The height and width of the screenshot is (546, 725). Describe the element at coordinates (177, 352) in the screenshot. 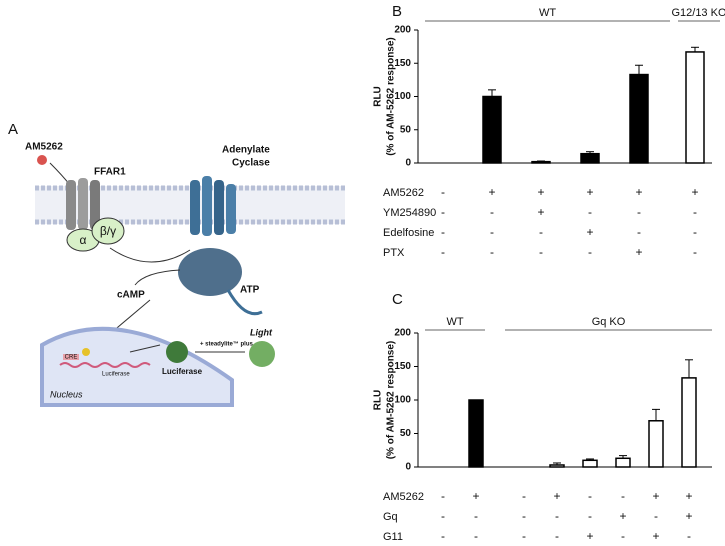

I see `luciferase` at that location.